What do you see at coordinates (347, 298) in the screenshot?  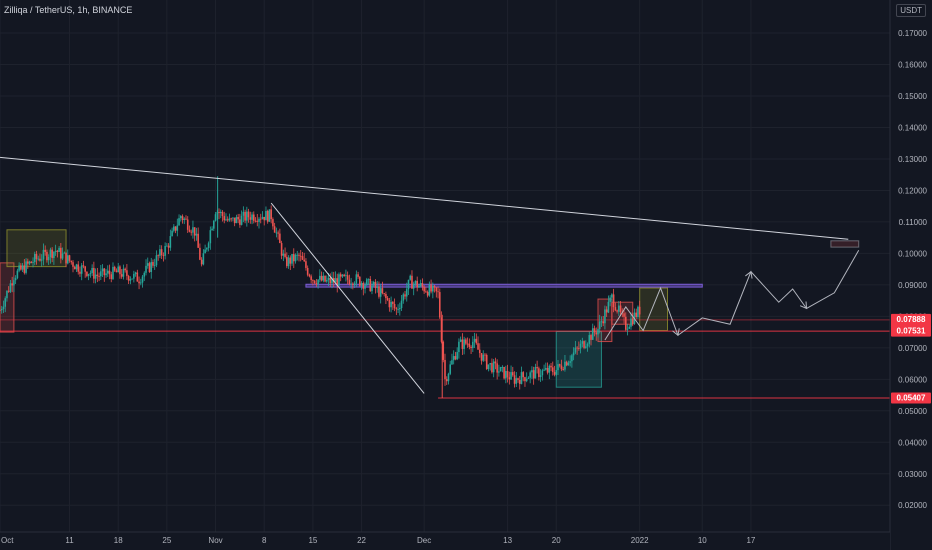 I see `trendline` at bounding box center [347, 298].